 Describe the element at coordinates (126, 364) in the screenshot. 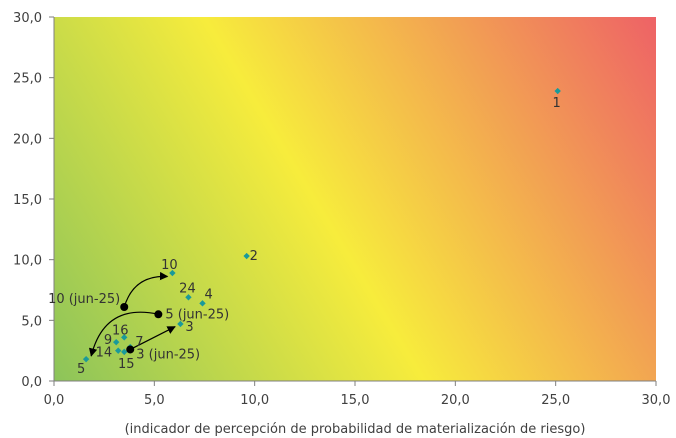

I see `point-label: 15` at that location.